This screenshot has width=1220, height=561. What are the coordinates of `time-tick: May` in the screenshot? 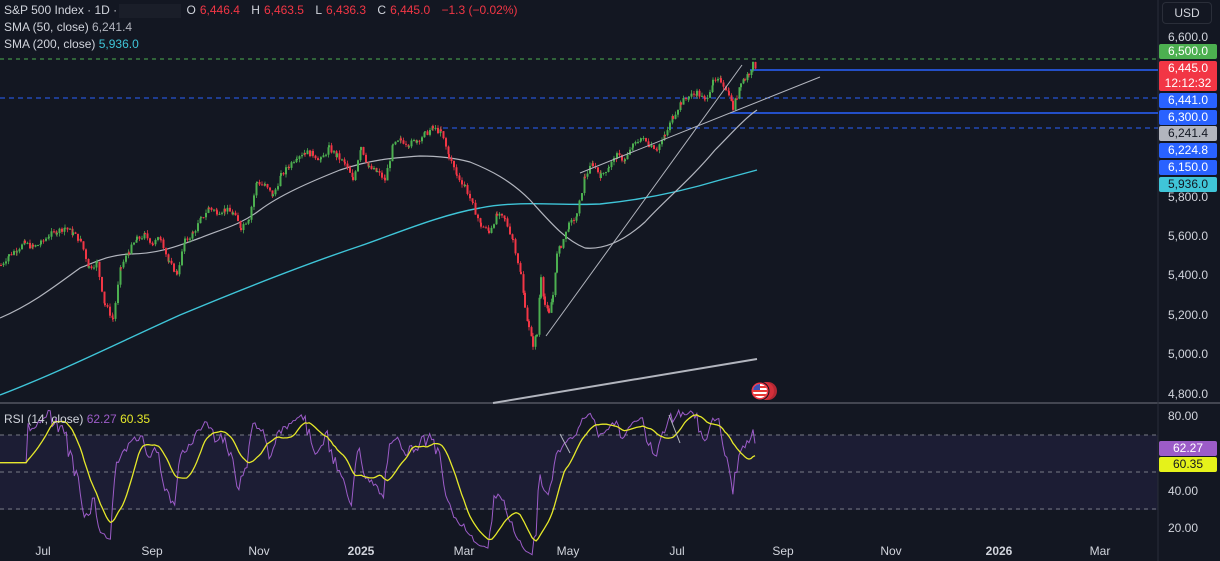 It's located at (568, 551).